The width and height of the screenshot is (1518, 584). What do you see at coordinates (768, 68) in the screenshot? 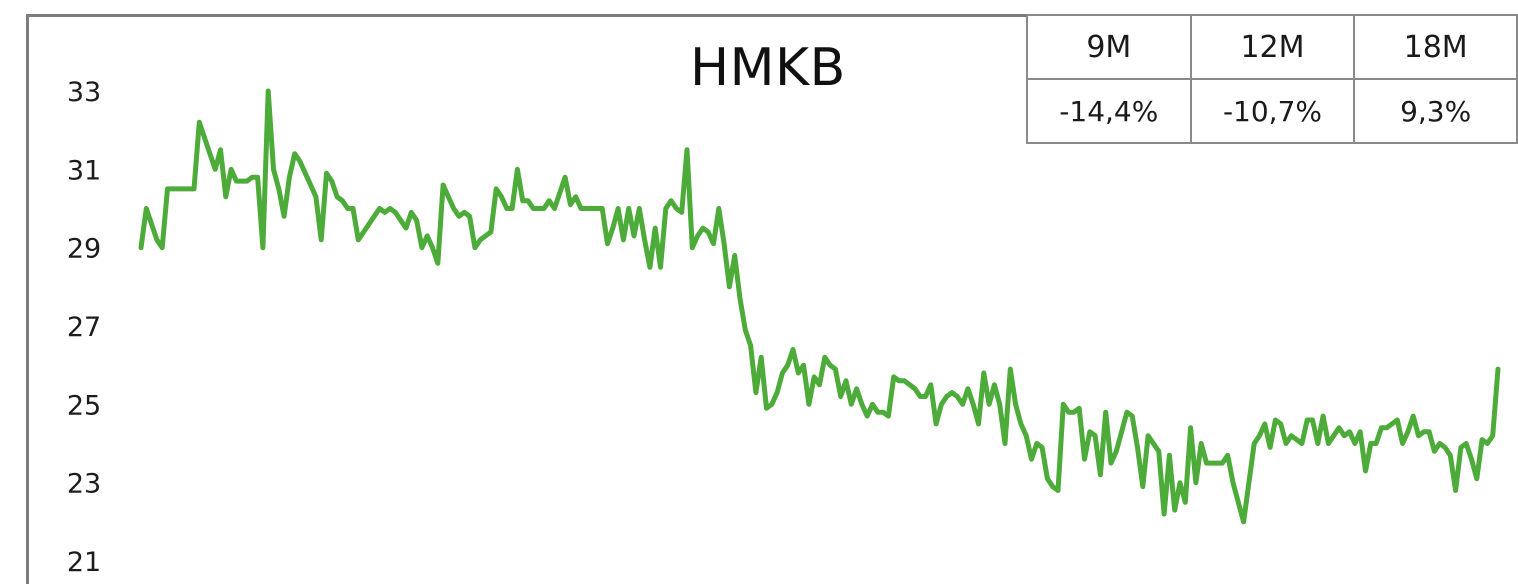
I see `chart-title: HMKB` at bounding box center [768, 68].